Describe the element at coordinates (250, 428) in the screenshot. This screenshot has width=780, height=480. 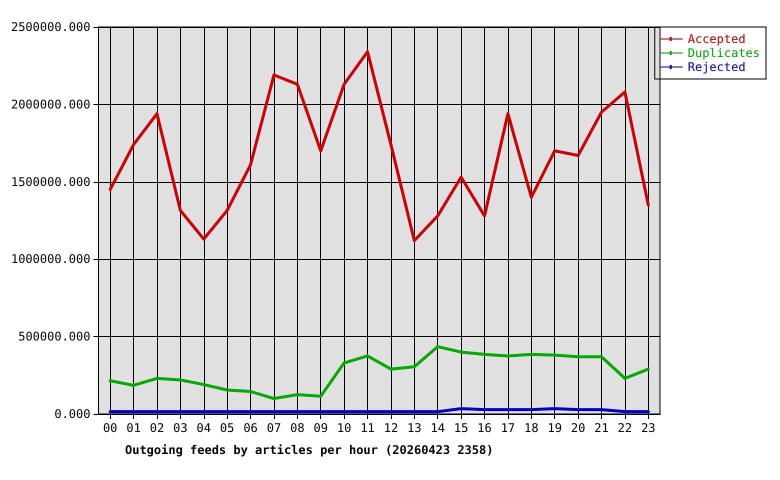
I see `x-tick-label: 06` at that location.